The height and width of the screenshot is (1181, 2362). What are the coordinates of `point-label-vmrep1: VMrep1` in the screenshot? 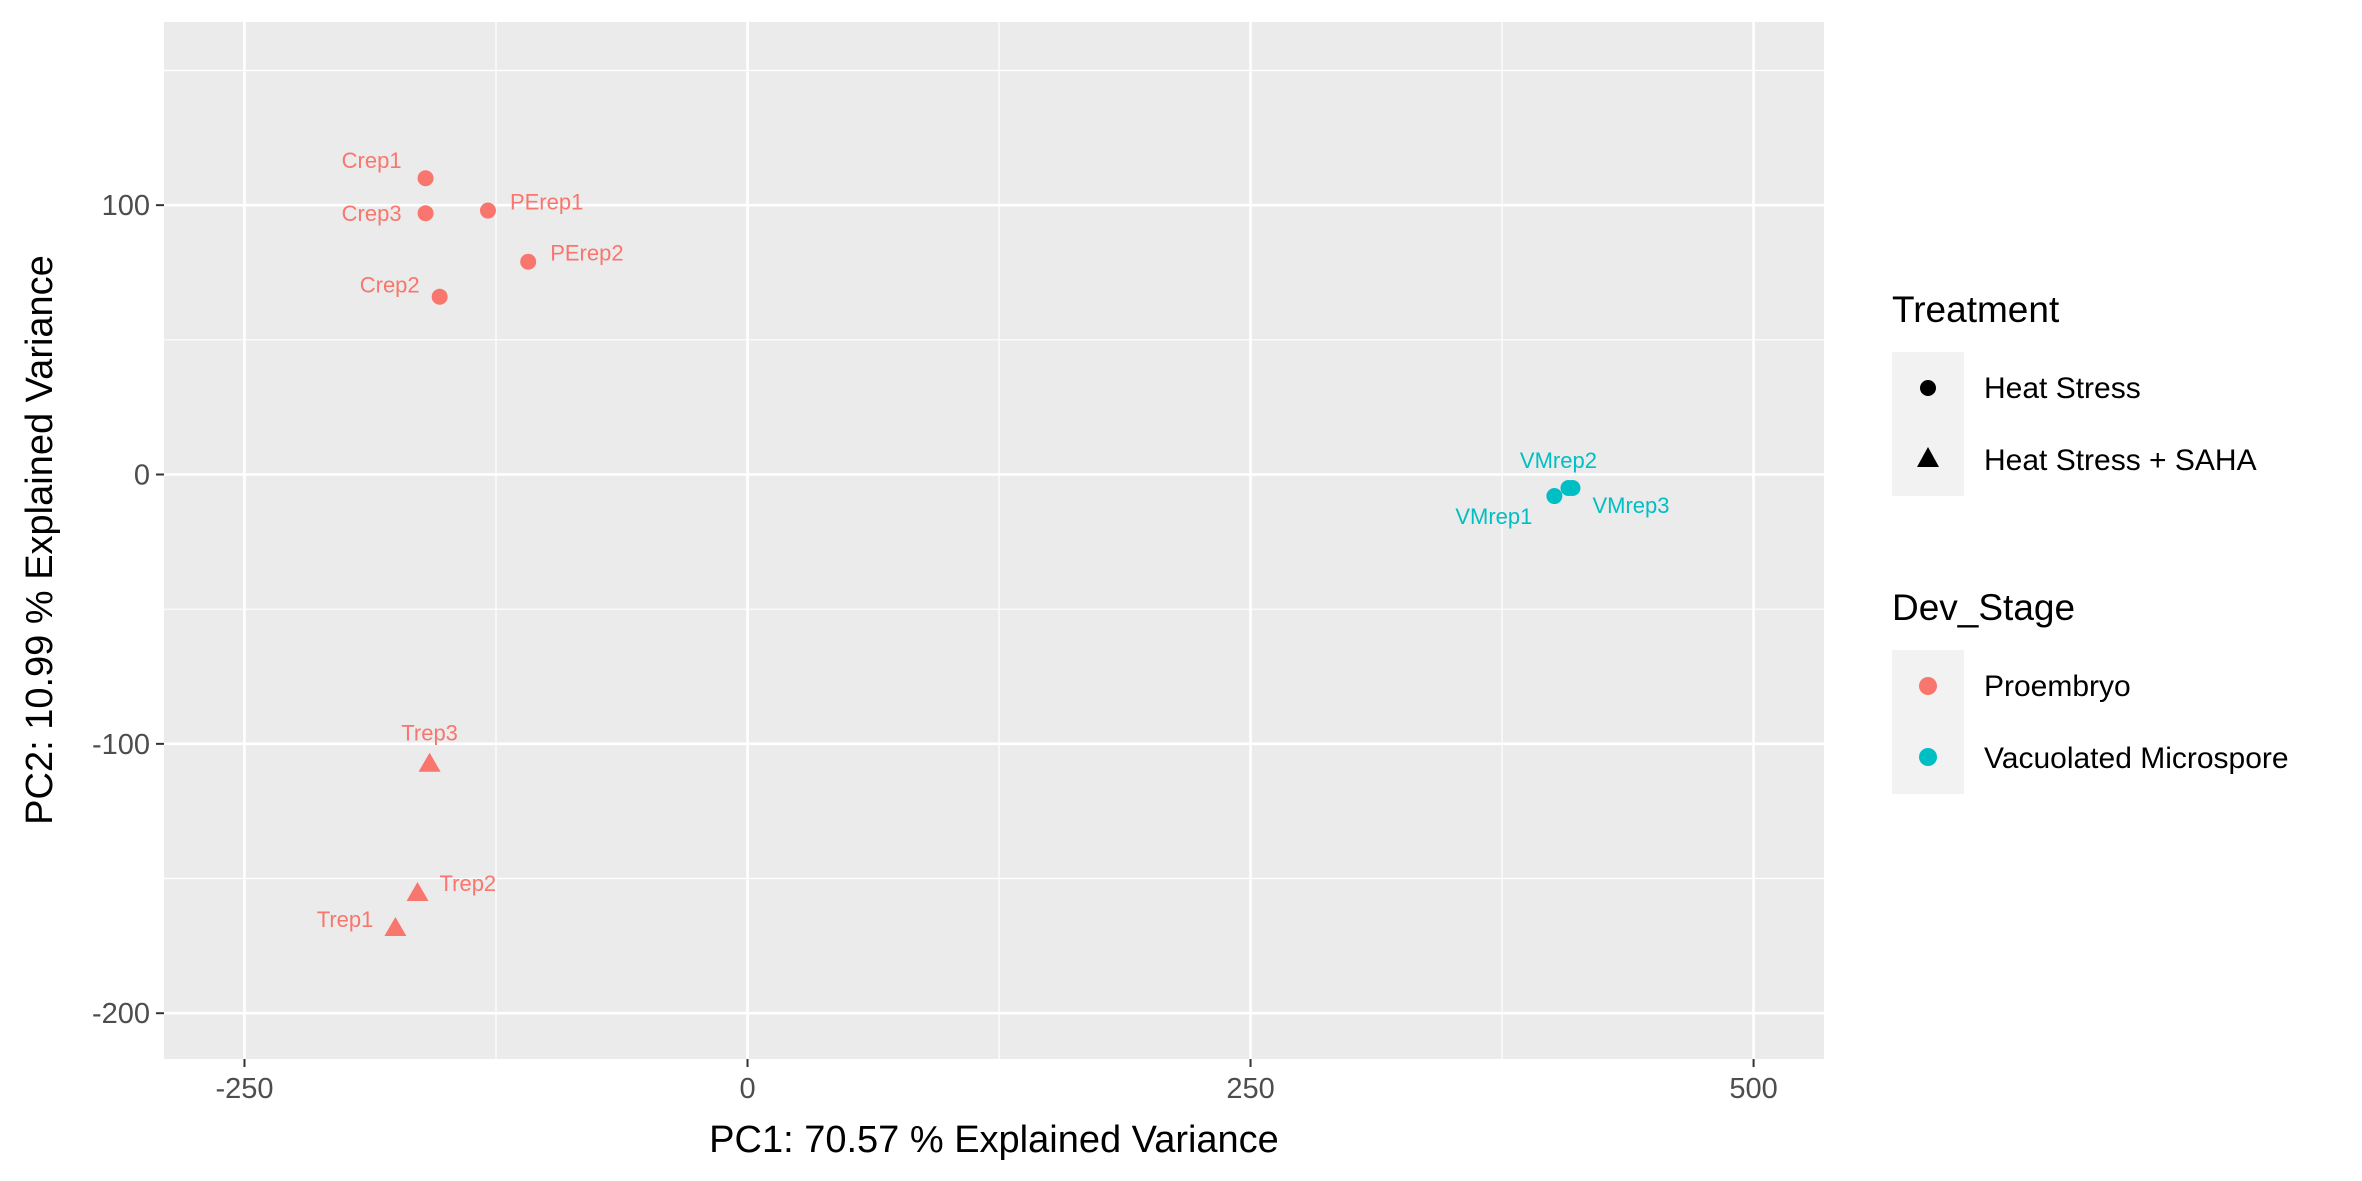 It's located at (1493, 516).